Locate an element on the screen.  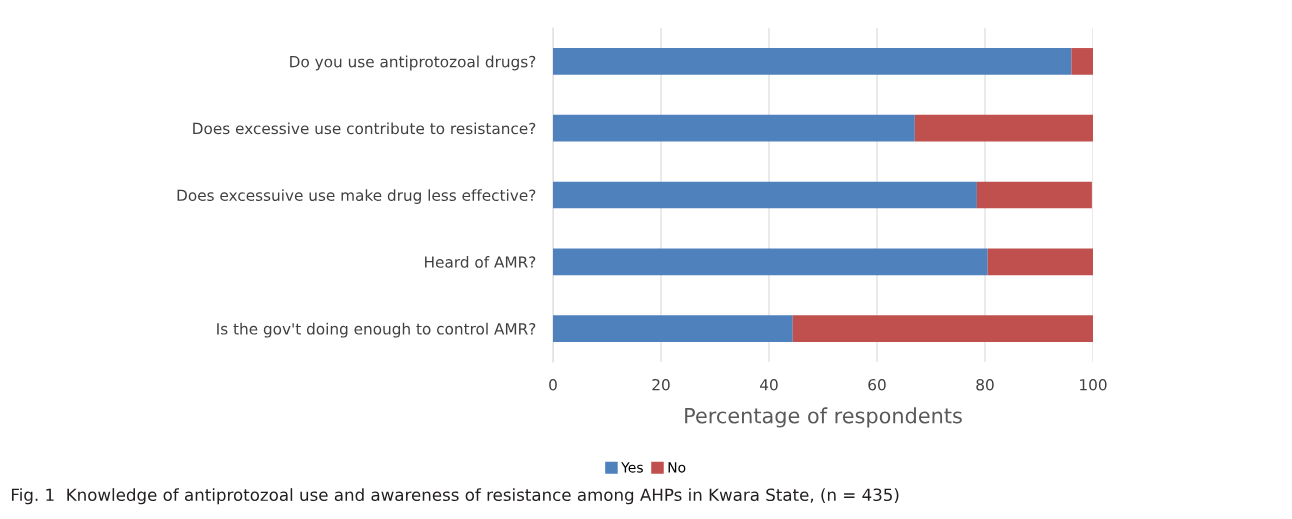
y-tick-label: Does excessive use contribute to resistance? is located at coordinates (364, 128).